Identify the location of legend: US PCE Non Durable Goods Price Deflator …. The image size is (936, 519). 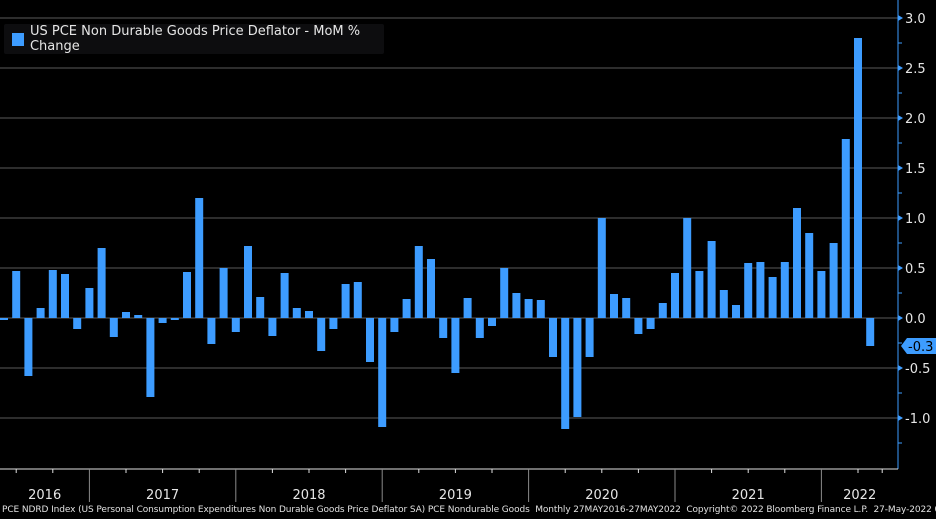
(194, 39).